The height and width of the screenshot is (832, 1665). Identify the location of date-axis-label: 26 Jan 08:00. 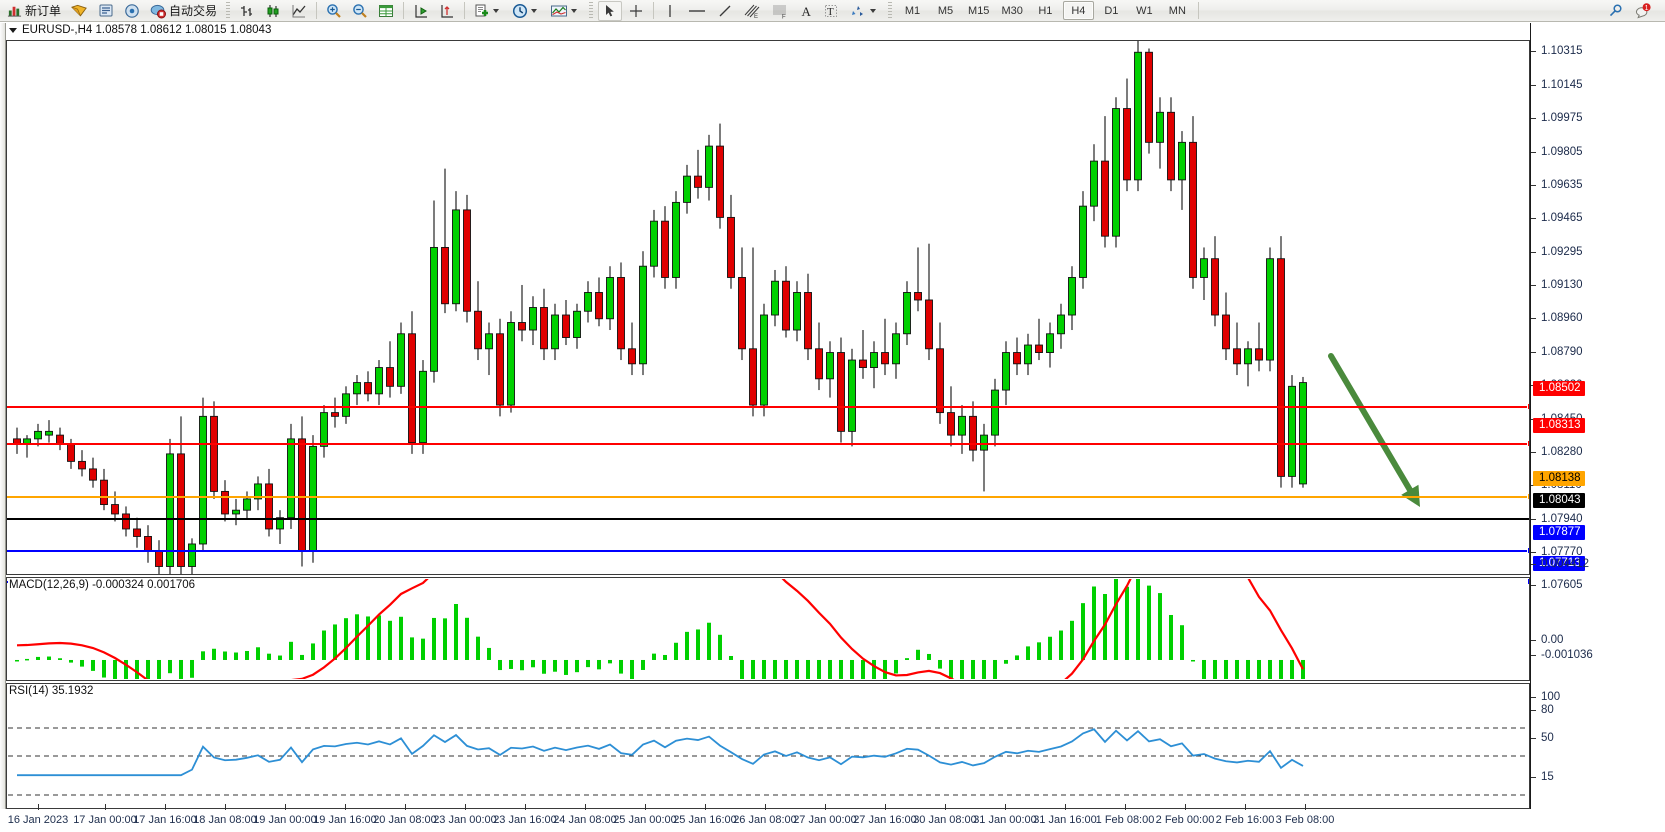
(765, 820).